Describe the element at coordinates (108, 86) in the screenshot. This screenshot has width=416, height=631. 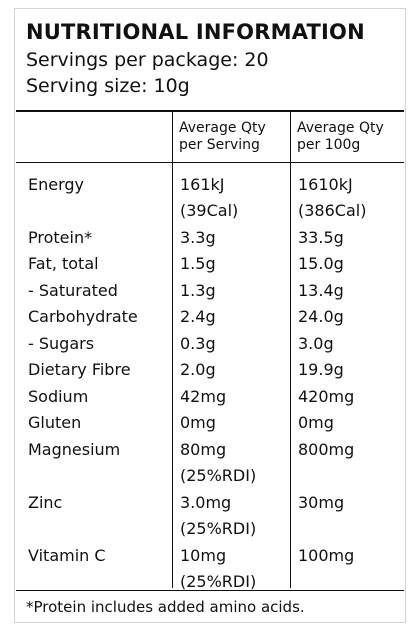
I see `serving-size: Serving size: 10g` at that location.